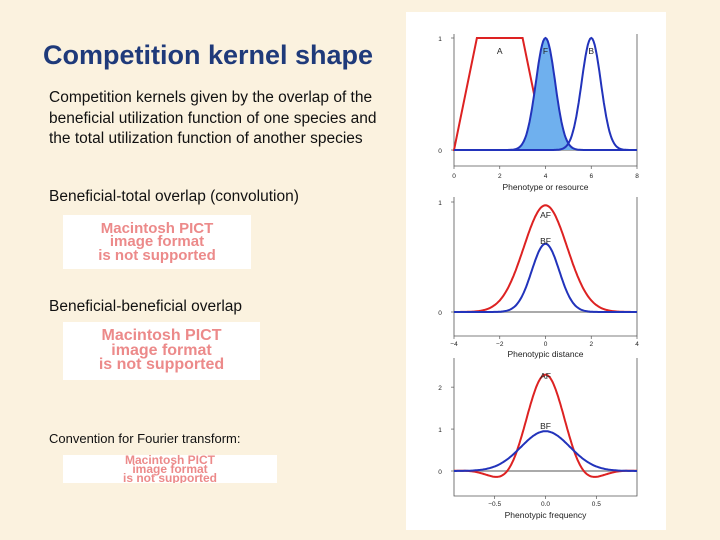  What do you see at coordinates (500, 344) in the screenshot?
I see `x-tick-label: −2` at bounding box center [500, 344].